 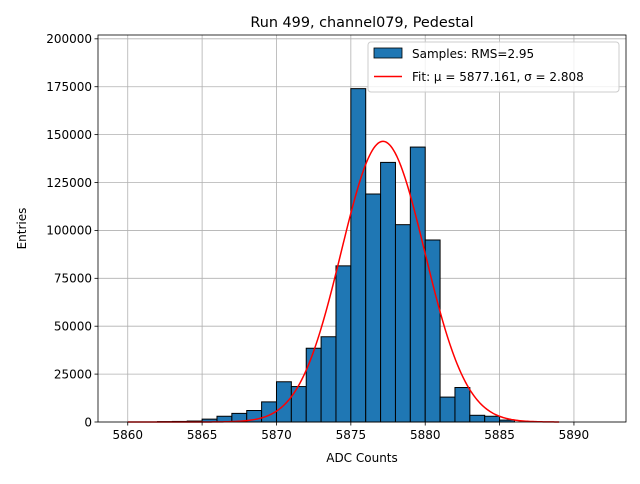 What do you see at coordinates (574, 435) in the screenshot?
I see `x-tick-label: 5890` at bounding box center [574, 435].